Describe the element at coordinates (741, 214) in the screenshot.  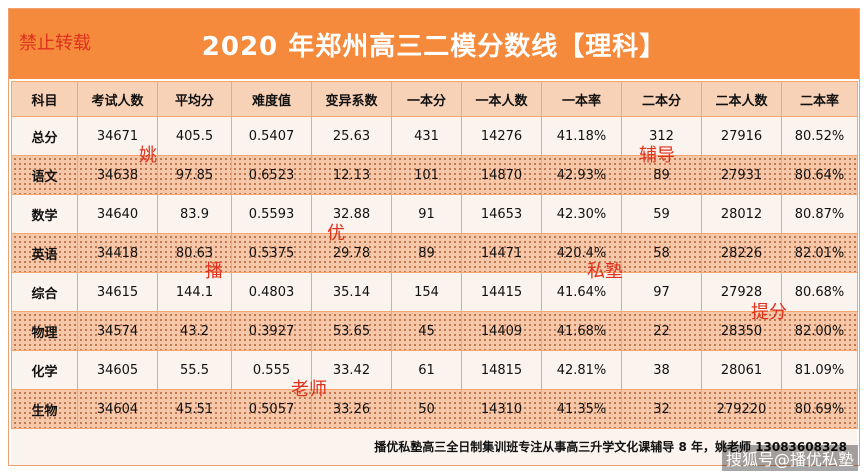
I see `cell-tier2-count: 28012` at that location.